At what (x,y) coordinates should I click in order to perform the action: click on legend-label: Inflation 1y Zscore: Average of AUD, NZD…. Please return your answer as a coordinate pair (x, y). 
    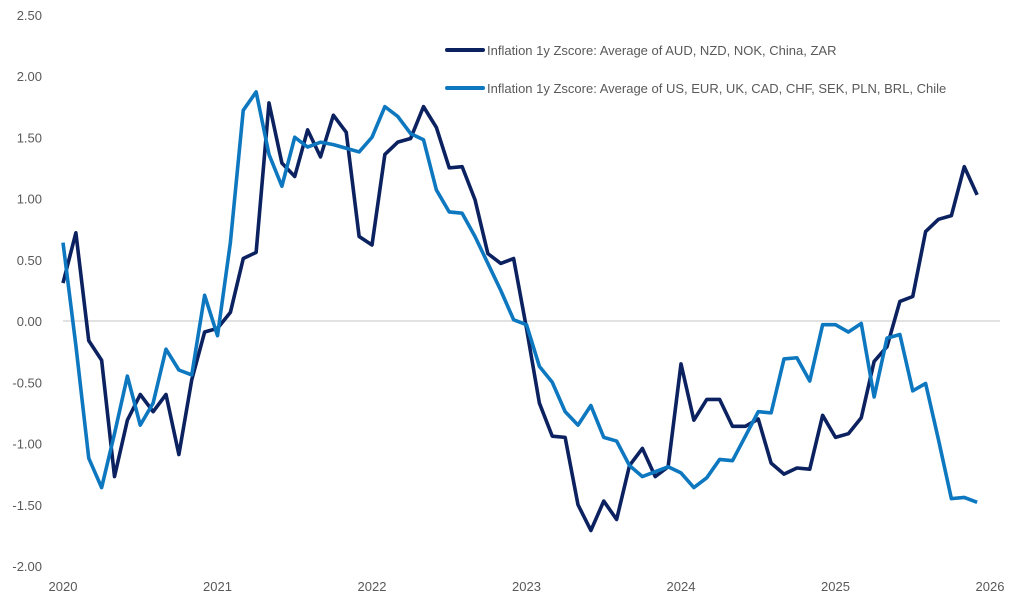
    Looking at the image, I should click on (662, 50).